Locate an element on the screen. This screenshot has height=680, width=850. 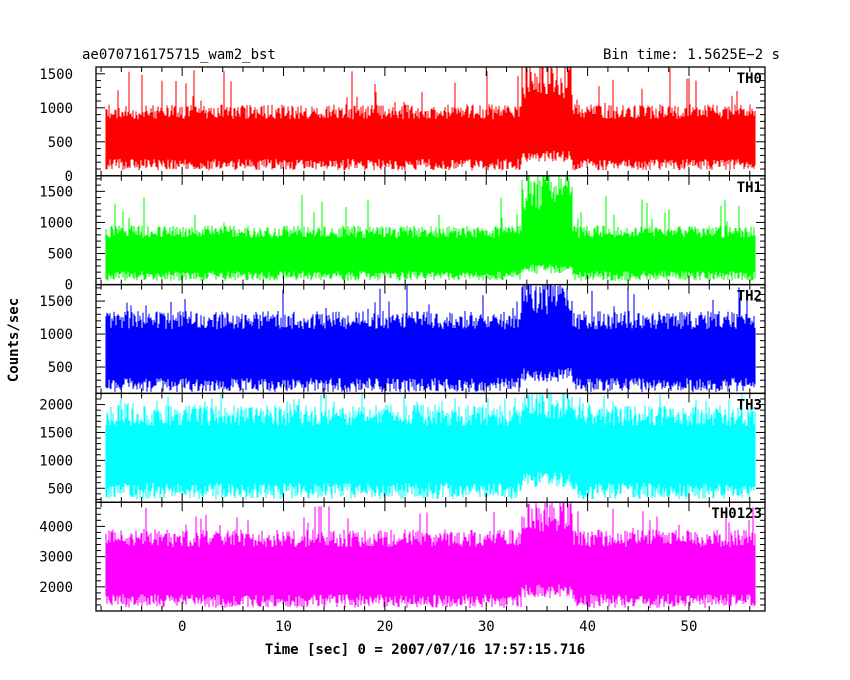
x-tick-label: 30 is located at coordinates (486, 627).